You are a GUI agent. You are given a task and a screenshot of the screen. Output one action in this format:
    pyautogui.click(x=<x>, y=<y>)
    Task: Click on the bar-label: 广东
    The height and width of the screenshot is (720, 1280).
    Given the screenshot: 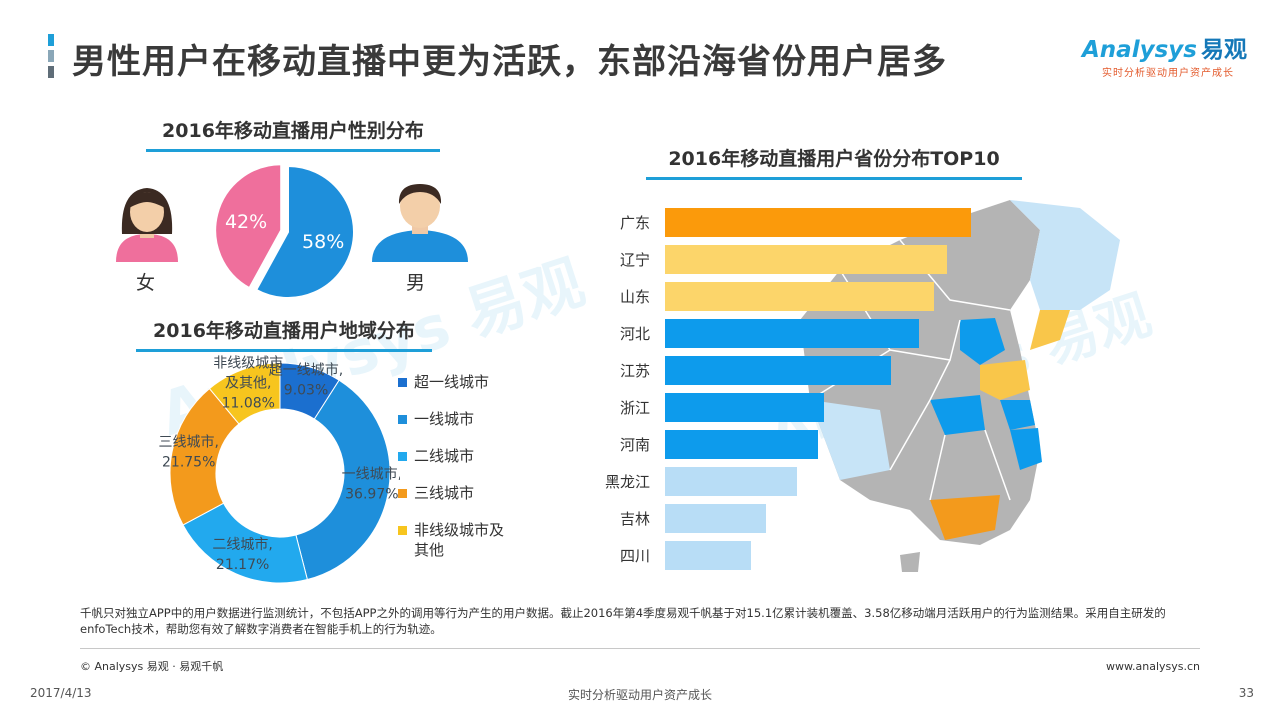 What is the action you would take?
    pyautogui.click(x=634, y=223)
    